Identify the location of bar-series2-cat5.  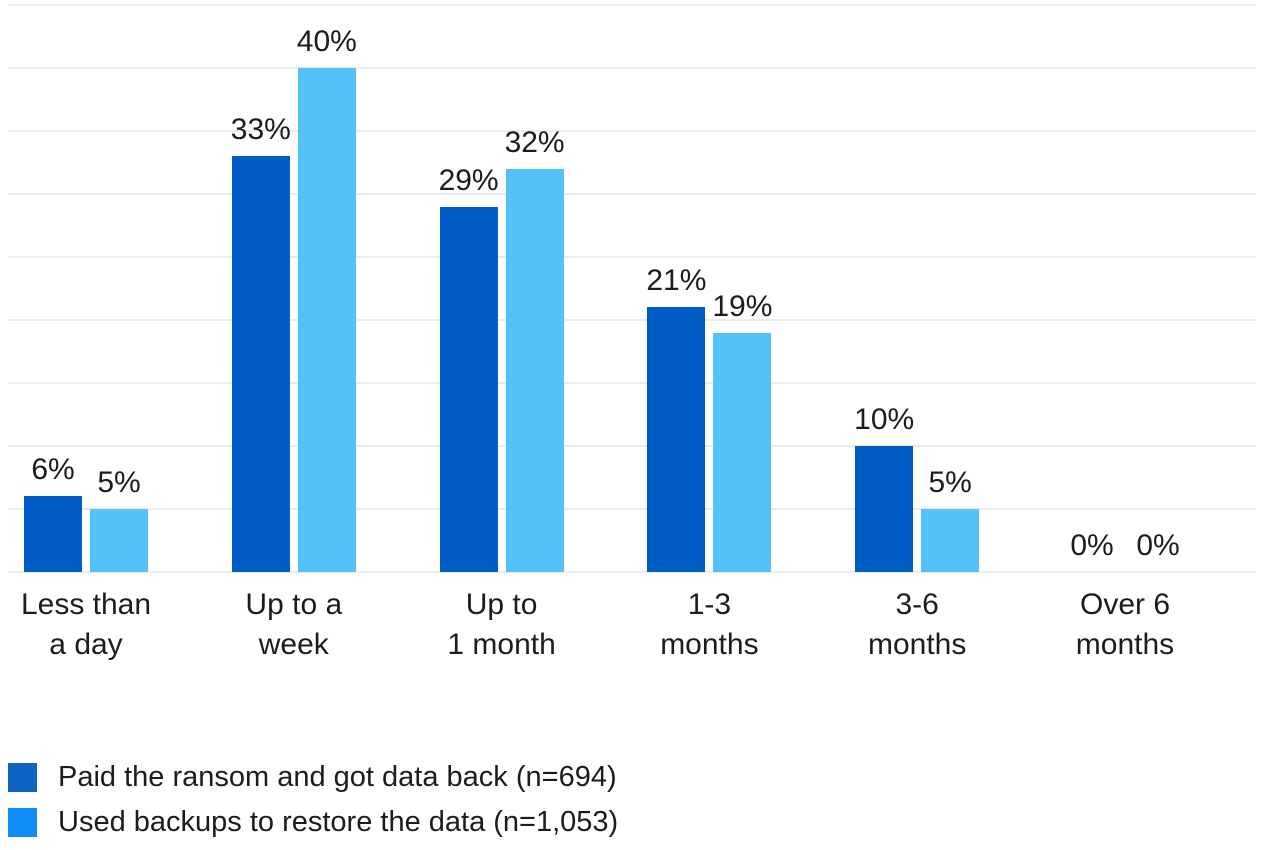
(950, 540).